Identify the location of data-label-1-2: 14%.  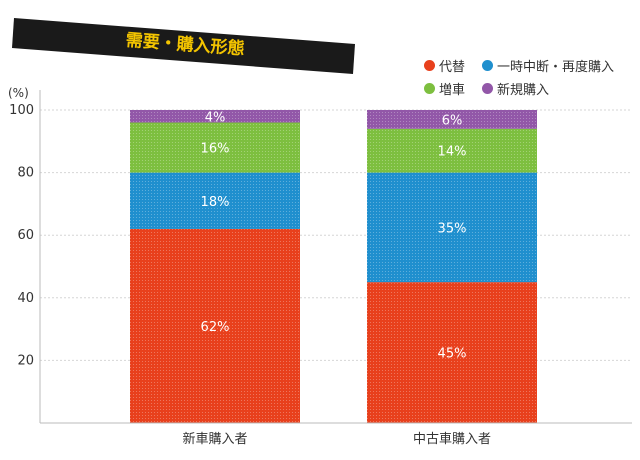
(452, 152).